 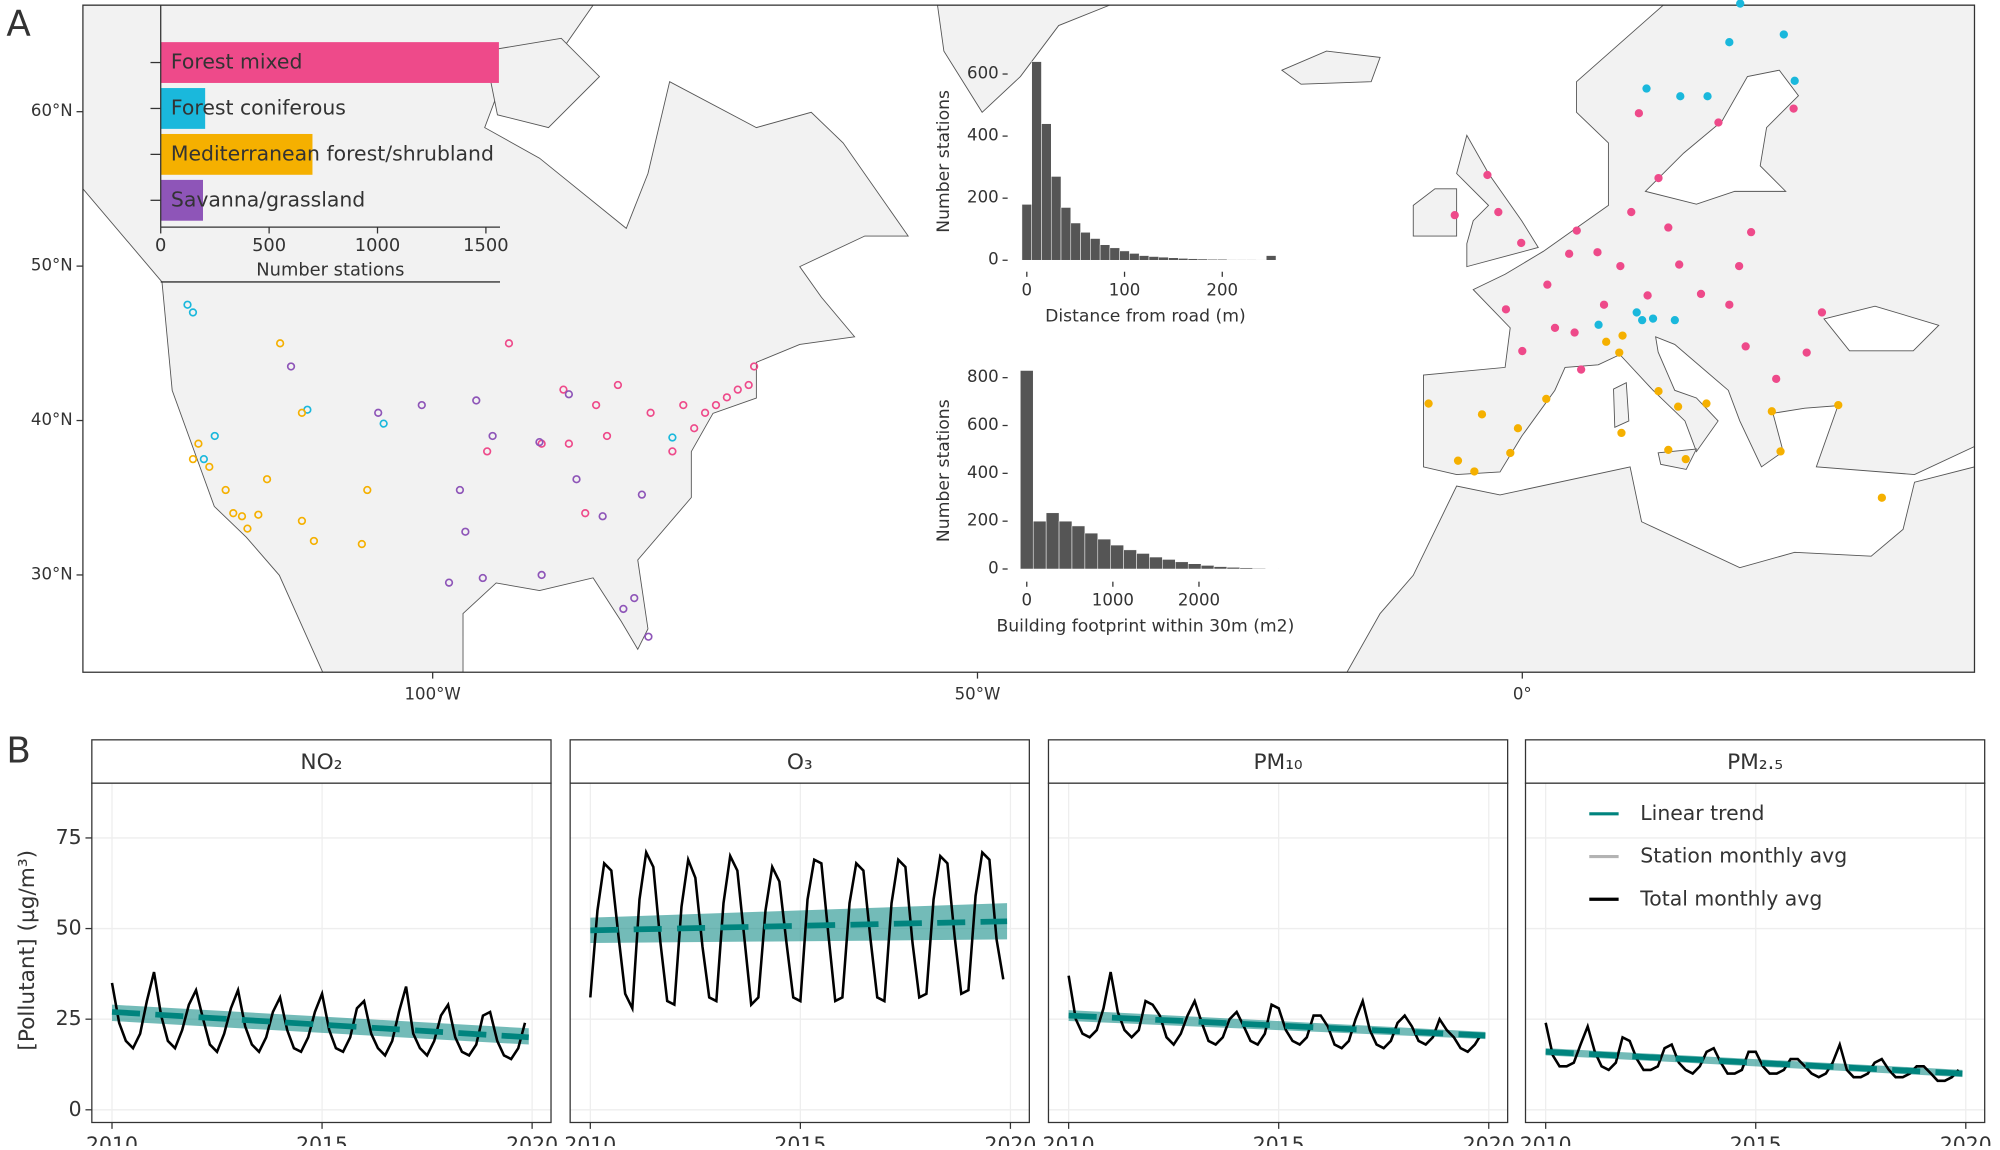 I want to click on x-tick-label: 1500, so click(x=485, y=245).